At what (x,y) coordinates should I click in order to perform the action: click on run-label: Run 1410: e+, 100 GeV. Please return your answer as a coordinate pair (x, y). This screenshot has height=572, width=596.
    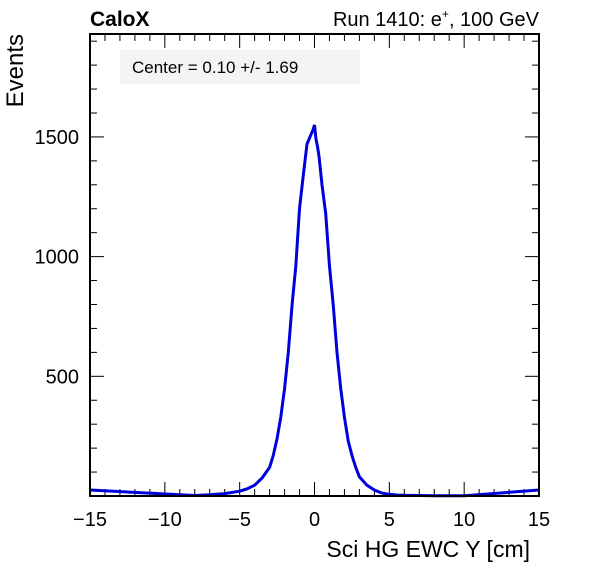
    Looking at the image, I should click on (436, 19).